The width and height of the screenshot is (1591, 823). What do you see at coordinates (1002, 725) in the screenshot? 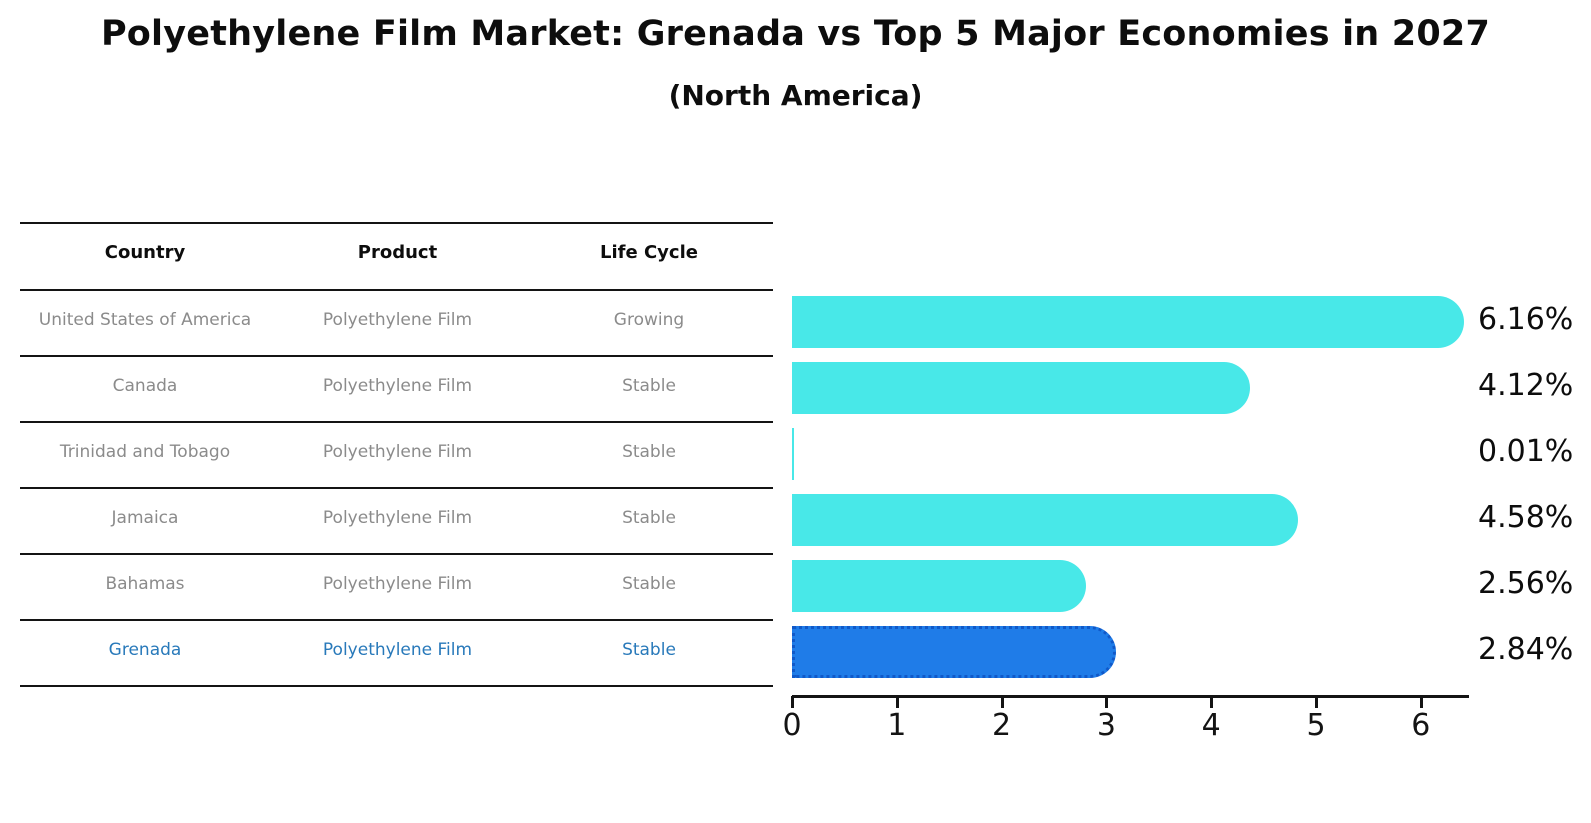
I see `x-tick-label: 2` at bounding box center [1002, 725].